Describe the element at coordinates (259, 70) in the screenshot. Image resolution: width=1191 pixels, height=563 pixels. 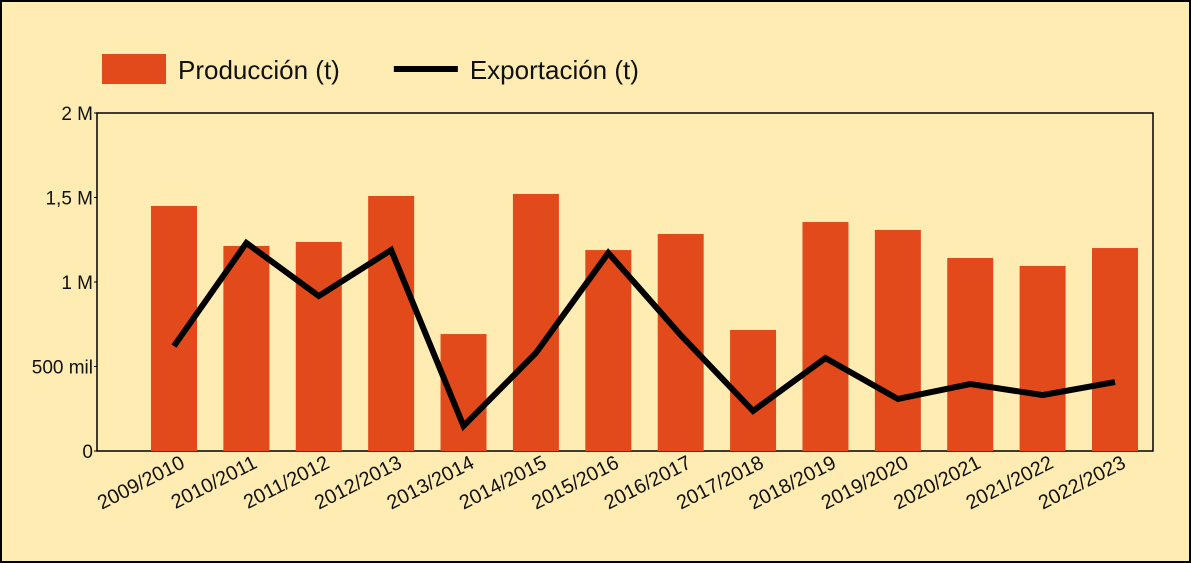
I see `legend-label: Producción (t)` at that location.